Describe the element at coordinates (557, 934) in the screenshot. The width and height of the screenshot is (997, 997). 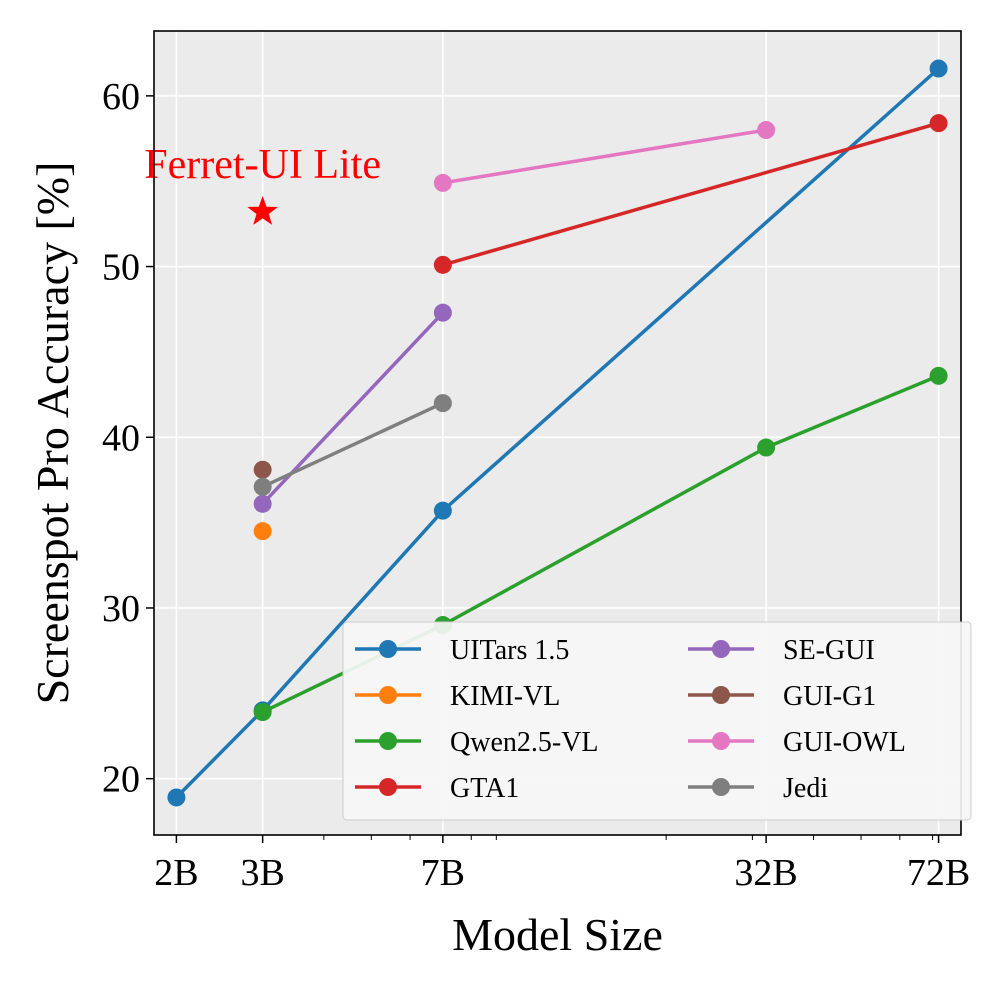
I see `x-axis-title: Model Size` at that location.